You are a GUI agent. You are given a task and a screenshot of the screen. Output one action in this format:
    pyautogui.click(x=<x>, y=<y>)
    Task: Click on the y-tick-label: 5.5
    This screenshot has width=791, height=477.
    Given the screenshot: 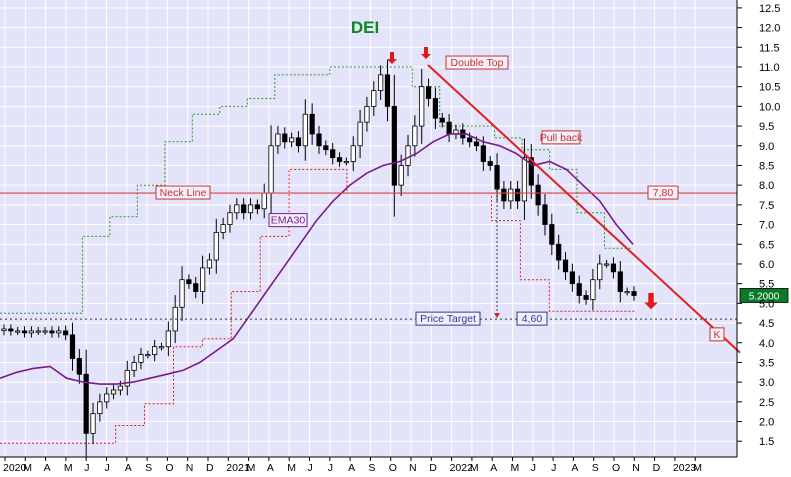 What is the action you would take?
    pyautogui.click(x=766, y=285)
    